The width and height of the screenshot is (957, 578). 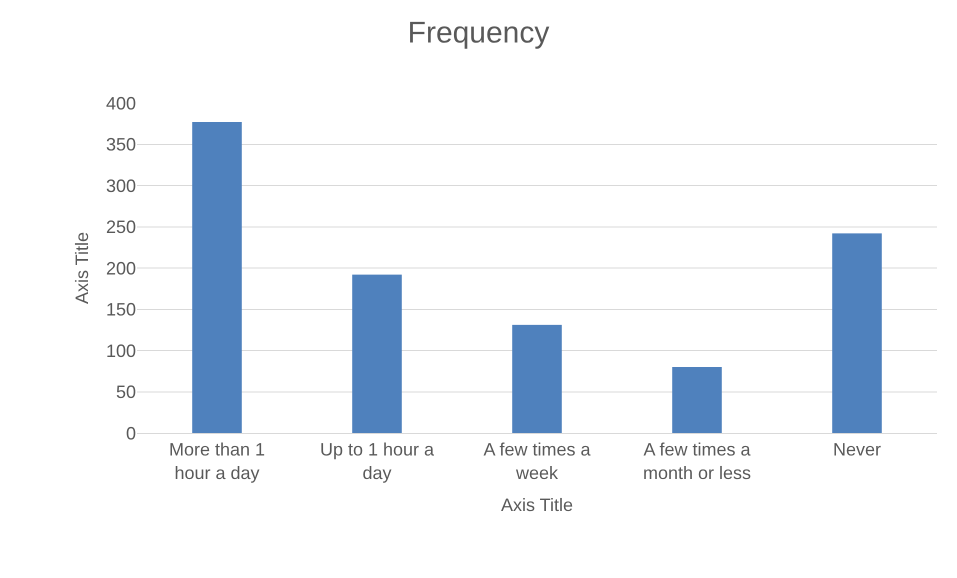 I want to click on y-tick-label: 150, so click(x=121, y=310).